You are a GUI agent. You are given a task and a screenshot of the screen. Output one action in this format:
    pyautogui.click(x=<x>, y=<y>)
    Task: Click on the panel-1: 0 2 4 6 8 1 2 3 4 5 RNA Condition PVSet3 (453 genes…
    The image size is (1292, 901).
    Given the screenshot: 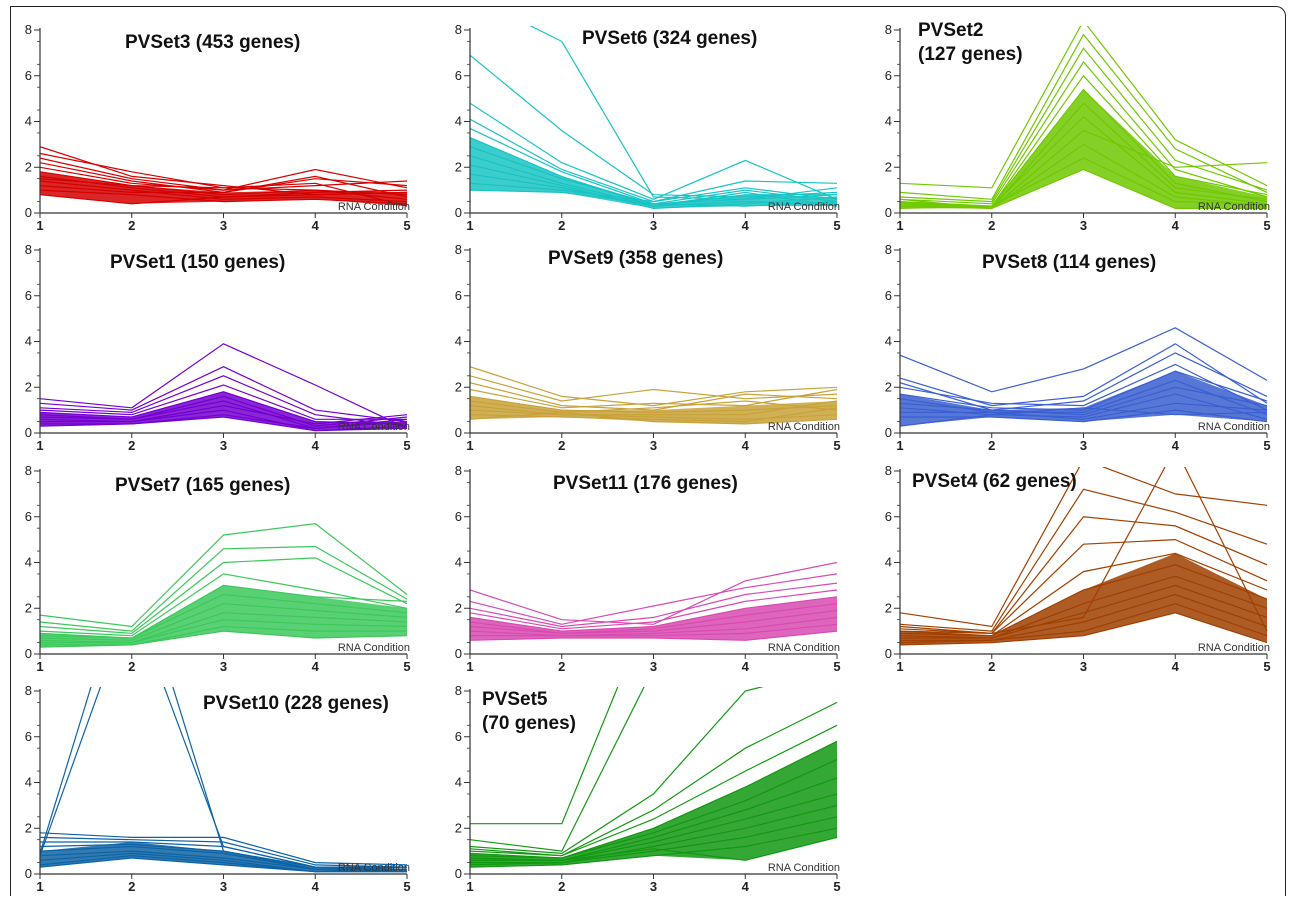 What is the action you would take?
    pyautogui.click(x=218, y=127)
    